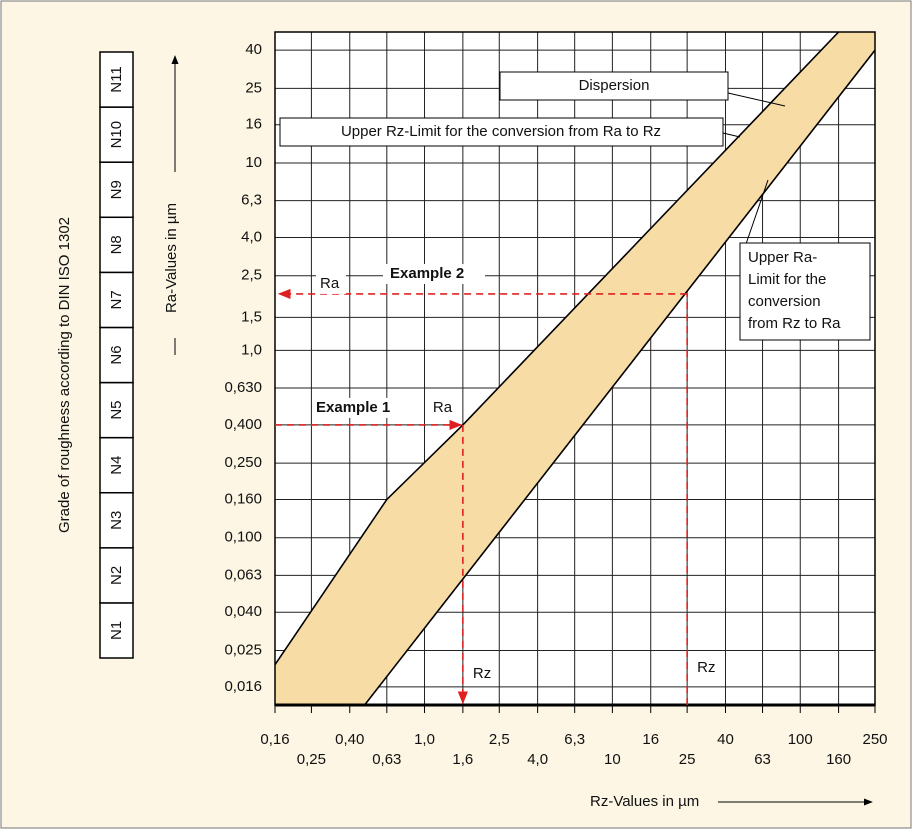 The image size is (912, 829). Describe the element at coordinates (251, 275) in the screenshot. I see `y-tick-label: 2,5` at that location.